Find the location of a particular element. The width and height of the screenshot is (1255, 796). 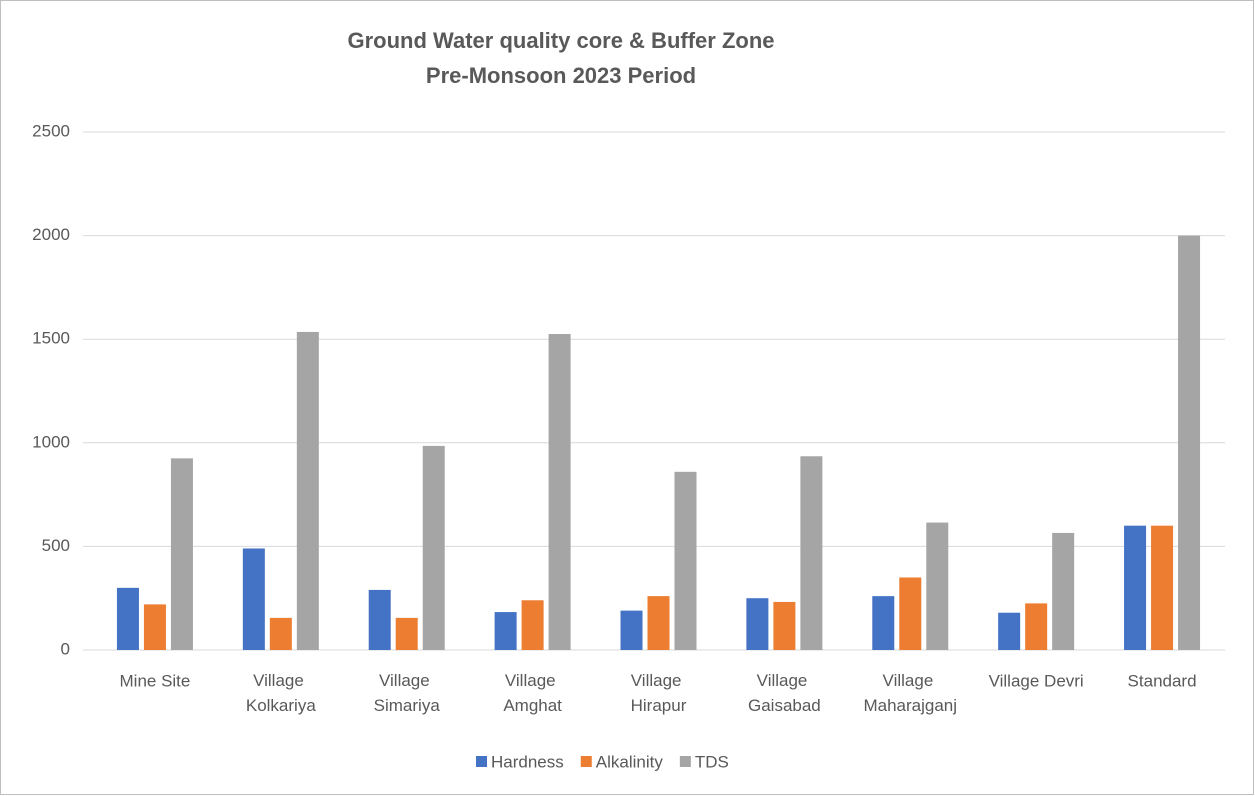

chart-title: Ground Water quality core & Buffer Zone is located at coordinates (561, 40).